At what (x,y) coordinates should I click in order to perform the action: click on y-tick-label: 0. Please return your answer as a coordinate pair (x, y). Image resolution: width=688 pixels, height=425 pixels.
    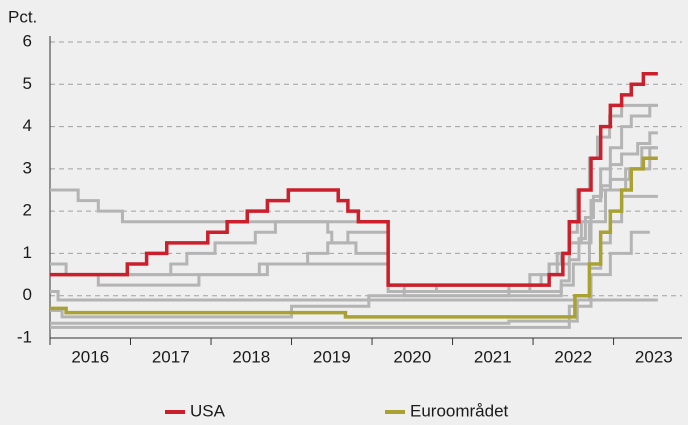
    Looking at the image, I should click on (27, 294).